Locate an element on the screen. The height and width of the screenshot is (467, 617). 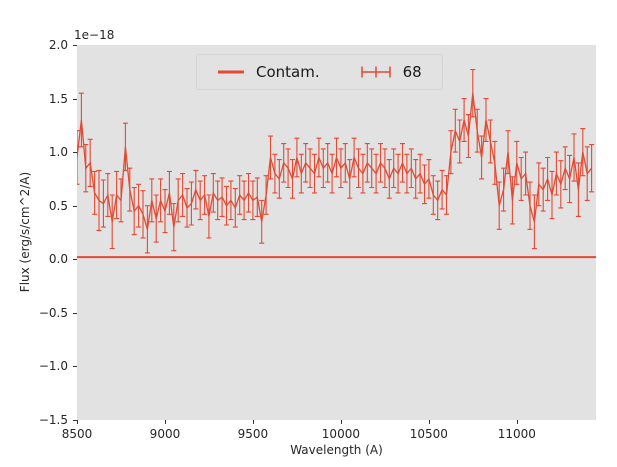
legend: Contam. 68 is located at coordinates (319, 72).